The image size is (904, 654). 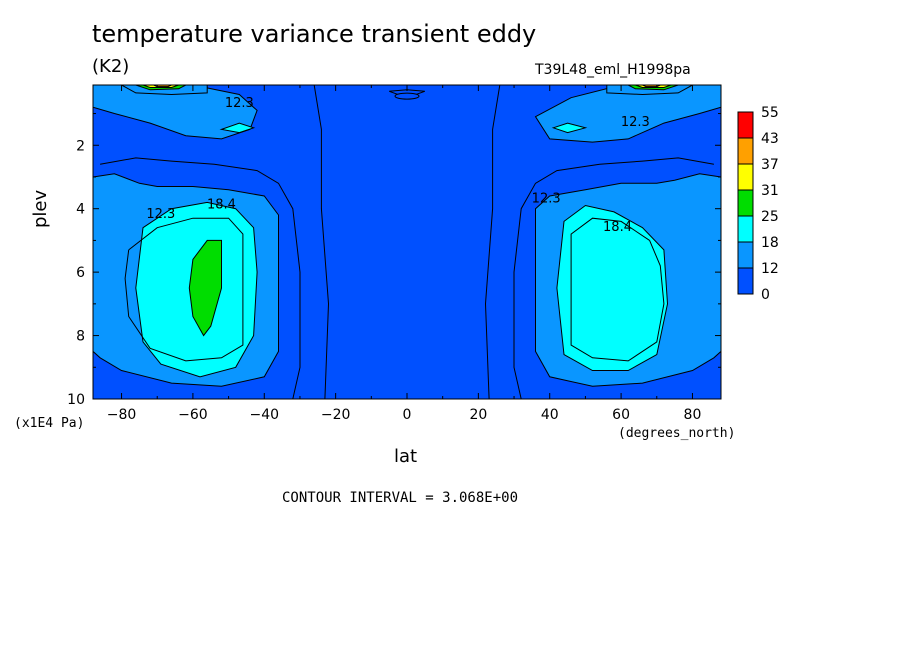 I want to click on y-tick-label: 4, so click(x=80, y=210).